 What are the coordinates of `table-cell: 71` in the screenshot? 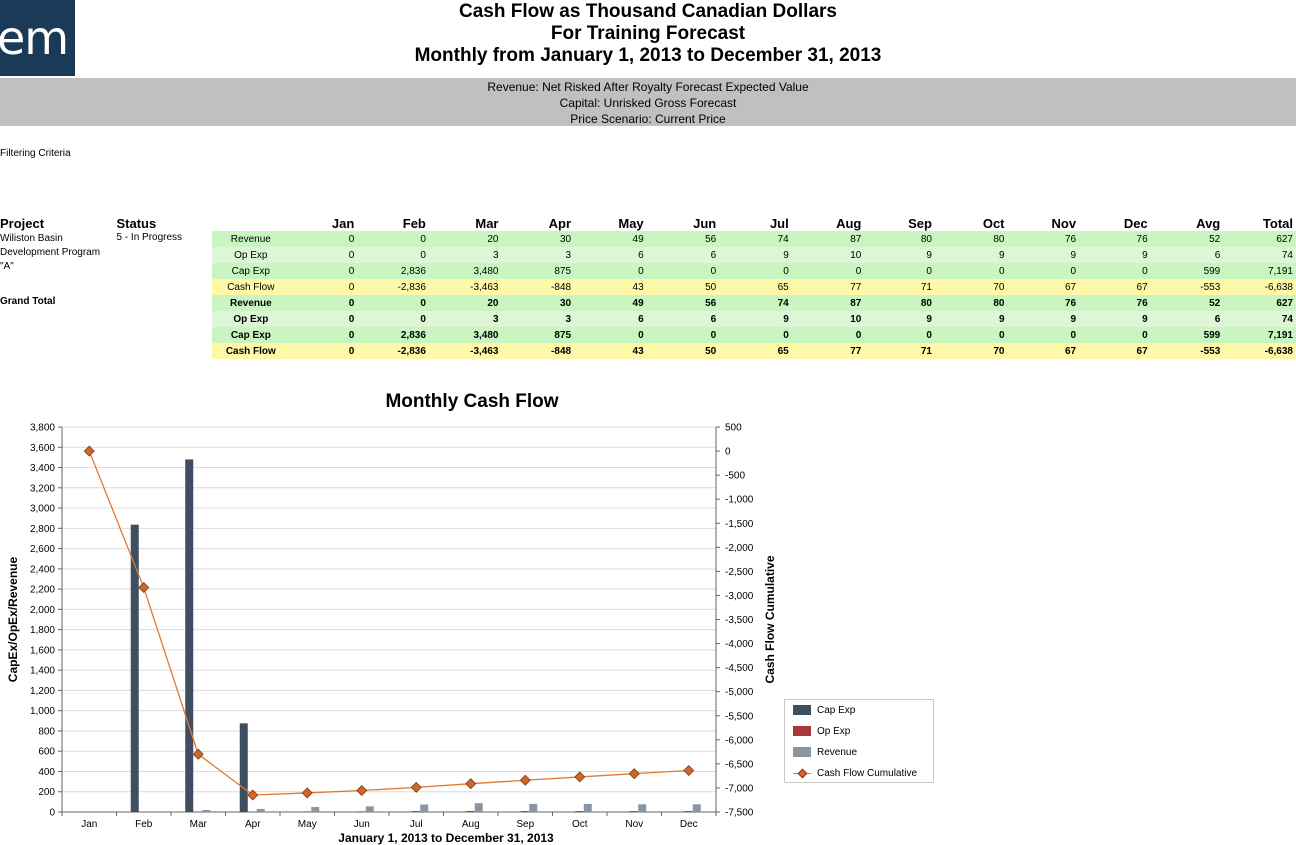 It's located at (899, 351).